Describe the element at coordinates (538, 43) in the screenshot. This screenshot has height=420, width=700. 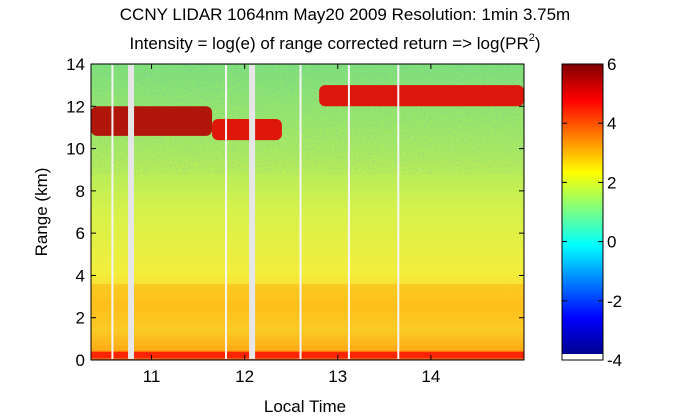
I see `subtitle-end: )` at that location.